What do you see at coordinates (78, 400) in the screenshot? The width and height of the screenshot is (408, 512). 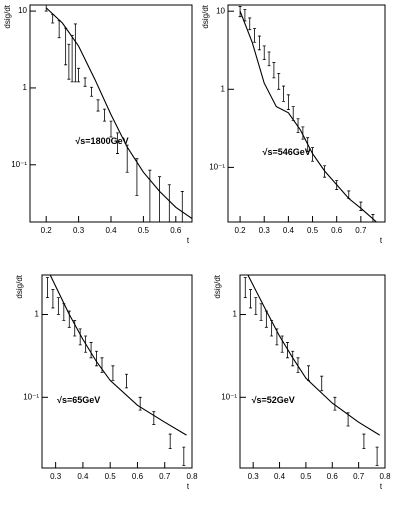 I see `annotation: √s=65GeV` at bounding box center [78, 400].